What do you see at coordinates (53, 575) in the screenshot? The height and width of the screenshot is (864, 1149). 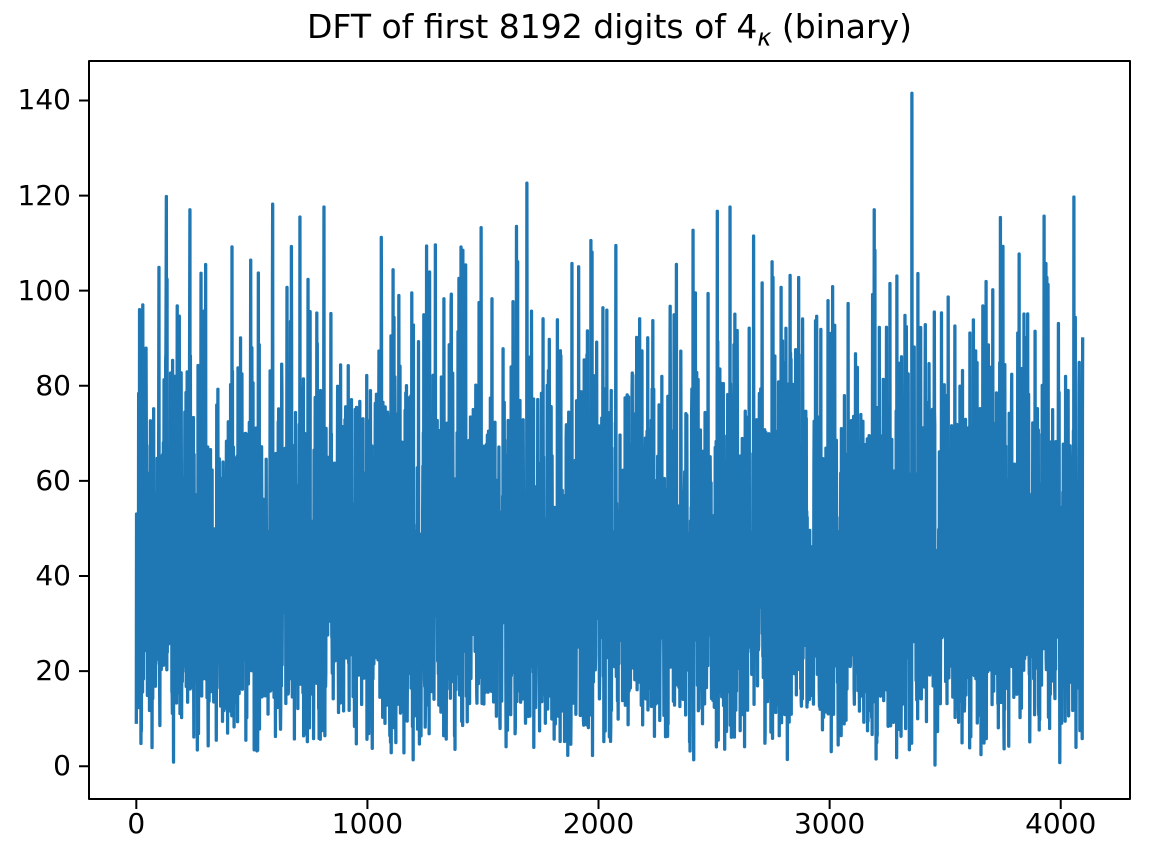 I see `y-tick-label: 40` at bounding box center [53, 575].